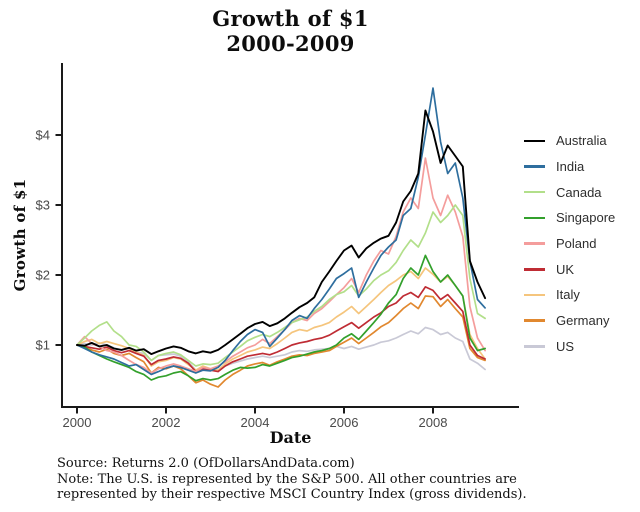 The image size is (640, 512). I want to click on y-tick-label: $1, so click(43, 345).